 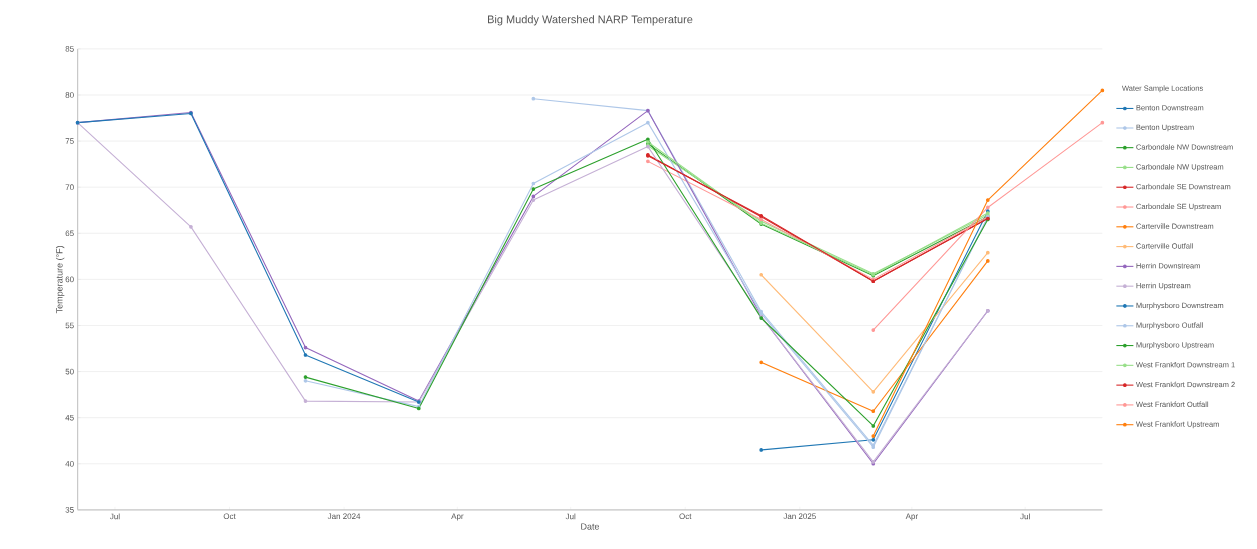 I want to click on x-axis-title: Date, so click(x=590, y=526).